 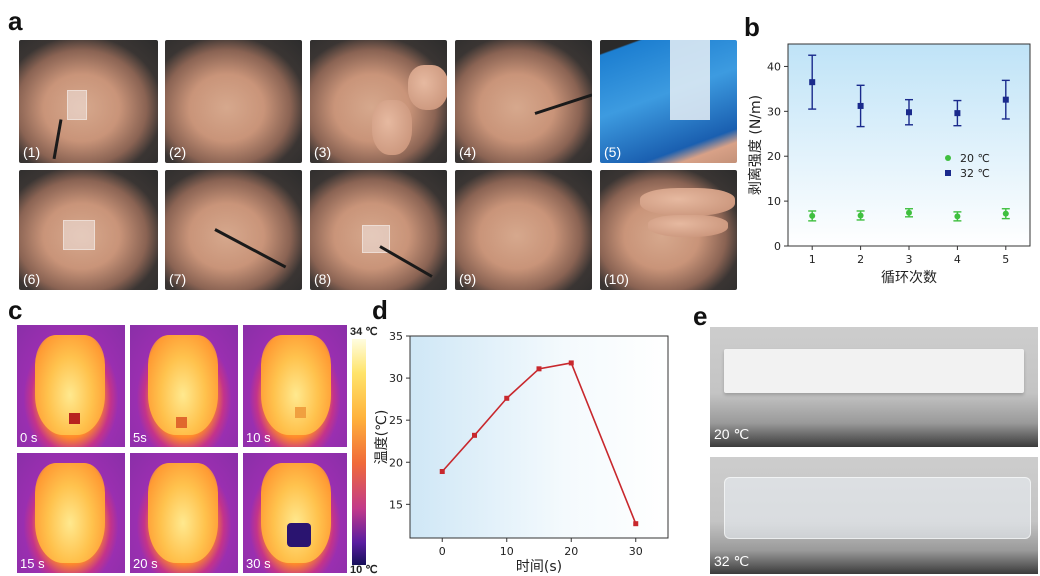 I want to click on y-tick-label: 15, so click(x=396, y=504).